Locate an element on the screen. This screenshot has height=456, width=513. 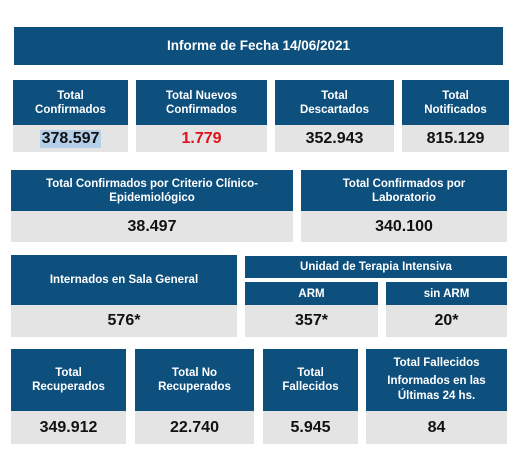
nuevos-confirmados-value: 1.779 is located at coordinates (201, 138).